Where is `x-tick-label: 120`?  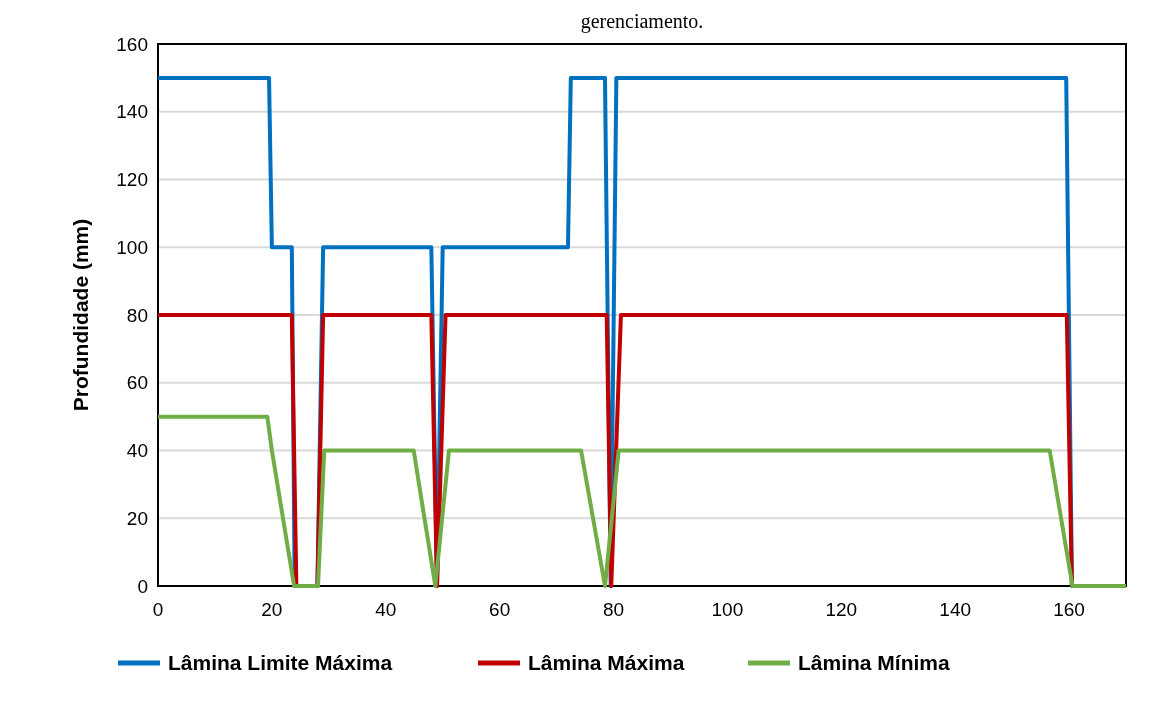
x-tick-label: 120 is located at coordinates (841, 609).